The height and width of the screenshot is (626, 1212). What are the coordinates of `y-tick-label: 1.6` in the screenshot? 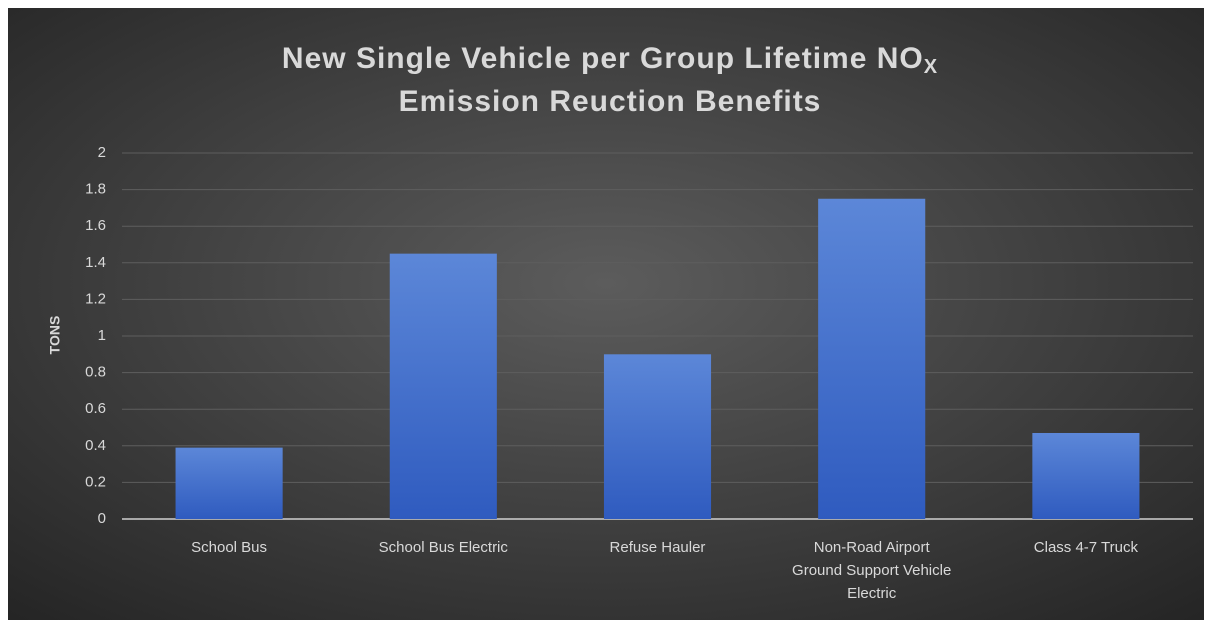 It's located at (95, 225).